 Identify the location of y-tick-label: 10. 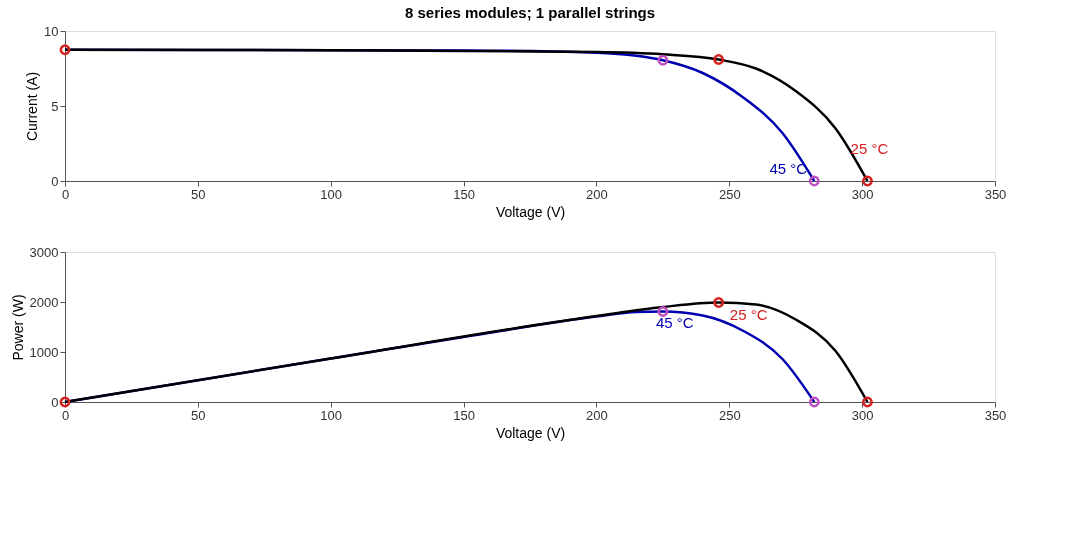
(51, 31).